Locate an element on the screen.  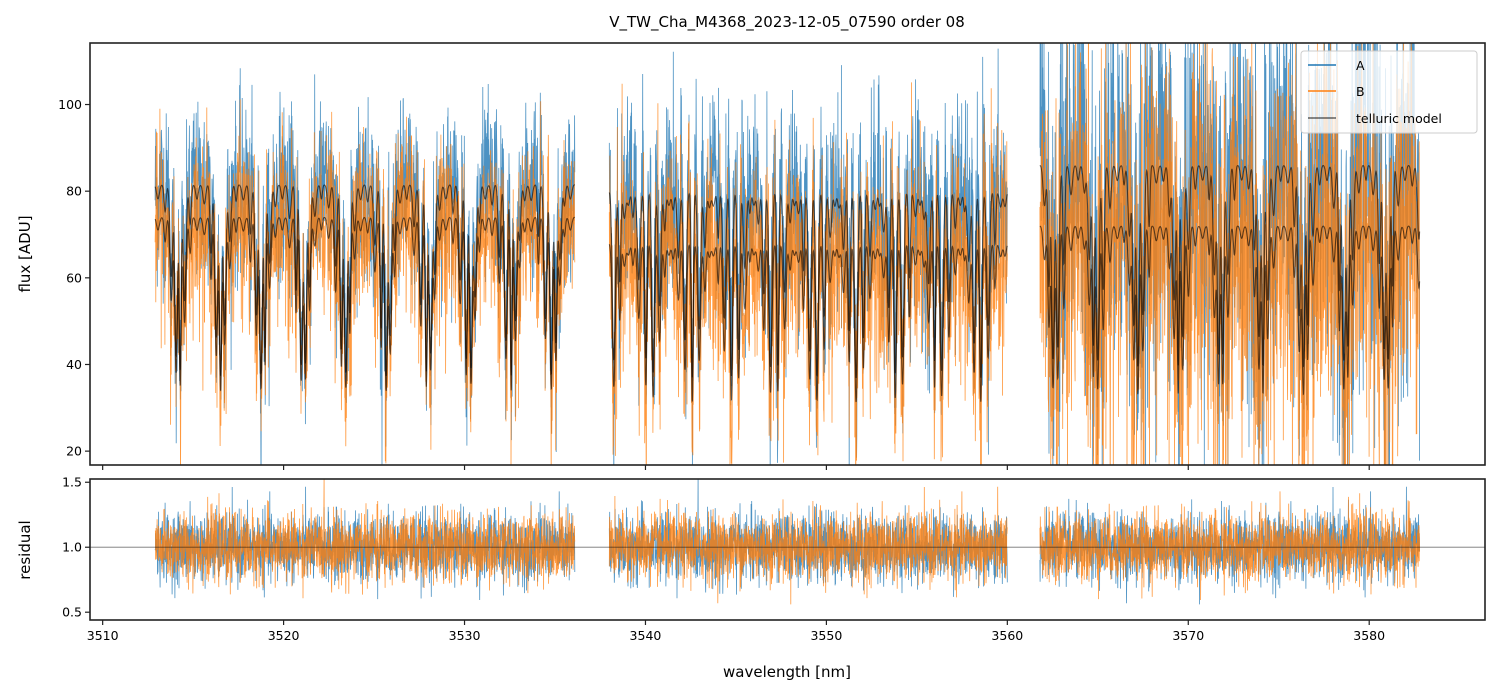
residual-x-tick-label: 3580 is located at coordinates (1369, 635).